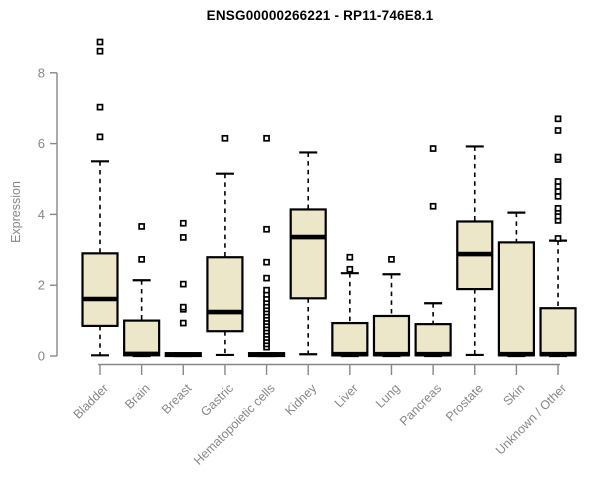  Describe the element at coordinates (391, 307) in the screenshot. I see `box-lung` at that location.